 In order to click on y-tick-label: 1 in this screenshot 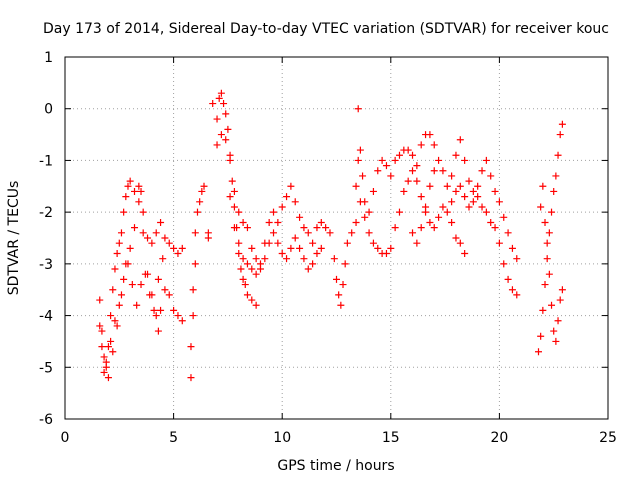, I will do `click(48, 58)`.